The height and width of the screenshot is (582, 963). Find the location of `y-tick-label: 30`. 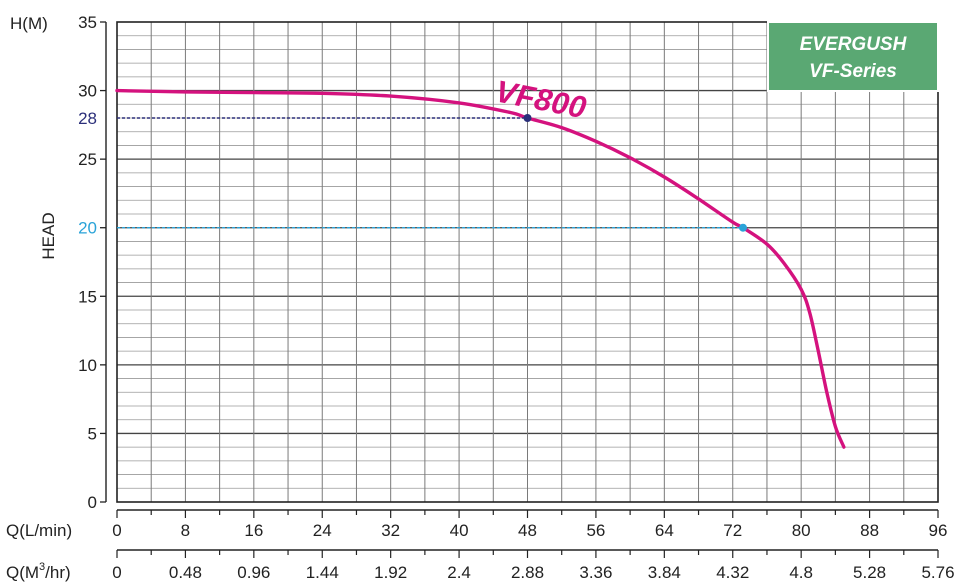

y-tick-label: 30 is located at coordinates (87, 91).